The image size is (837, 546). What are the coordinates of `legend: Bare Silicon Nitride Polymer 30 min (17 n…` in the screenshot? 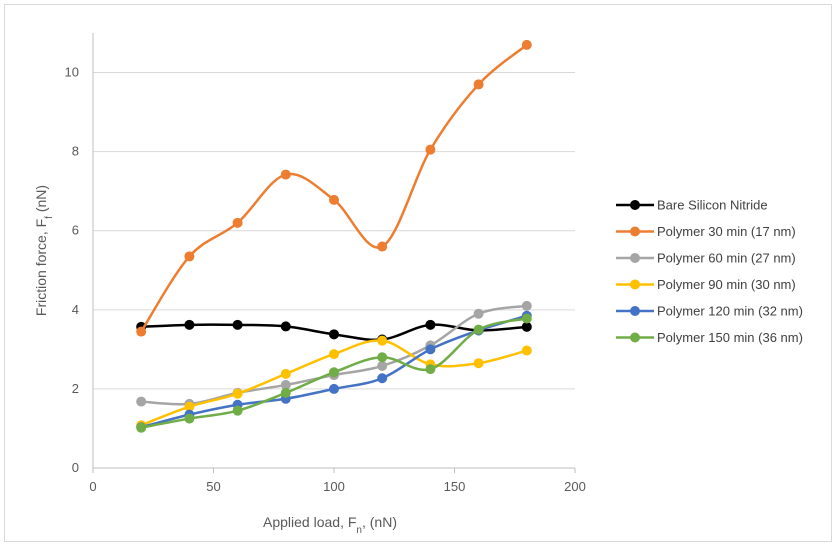 It's located at (709, 271).